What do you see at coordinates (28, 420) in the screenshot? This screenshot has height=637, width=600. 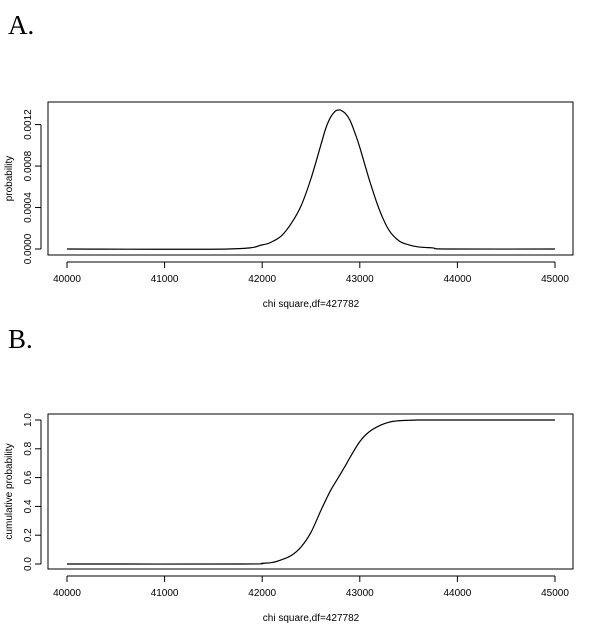 I see `y-tick-label: 1.0` at bounding box center [28, 420].